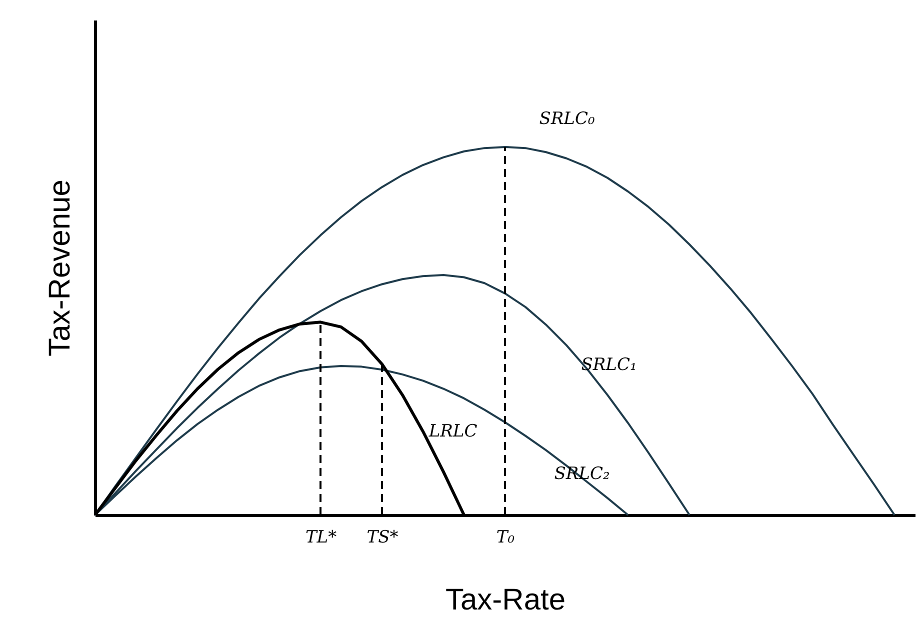  Describe the element at coordinates (382, 538) in the screenshot. I see `x-tick-label: TS*` at that location.